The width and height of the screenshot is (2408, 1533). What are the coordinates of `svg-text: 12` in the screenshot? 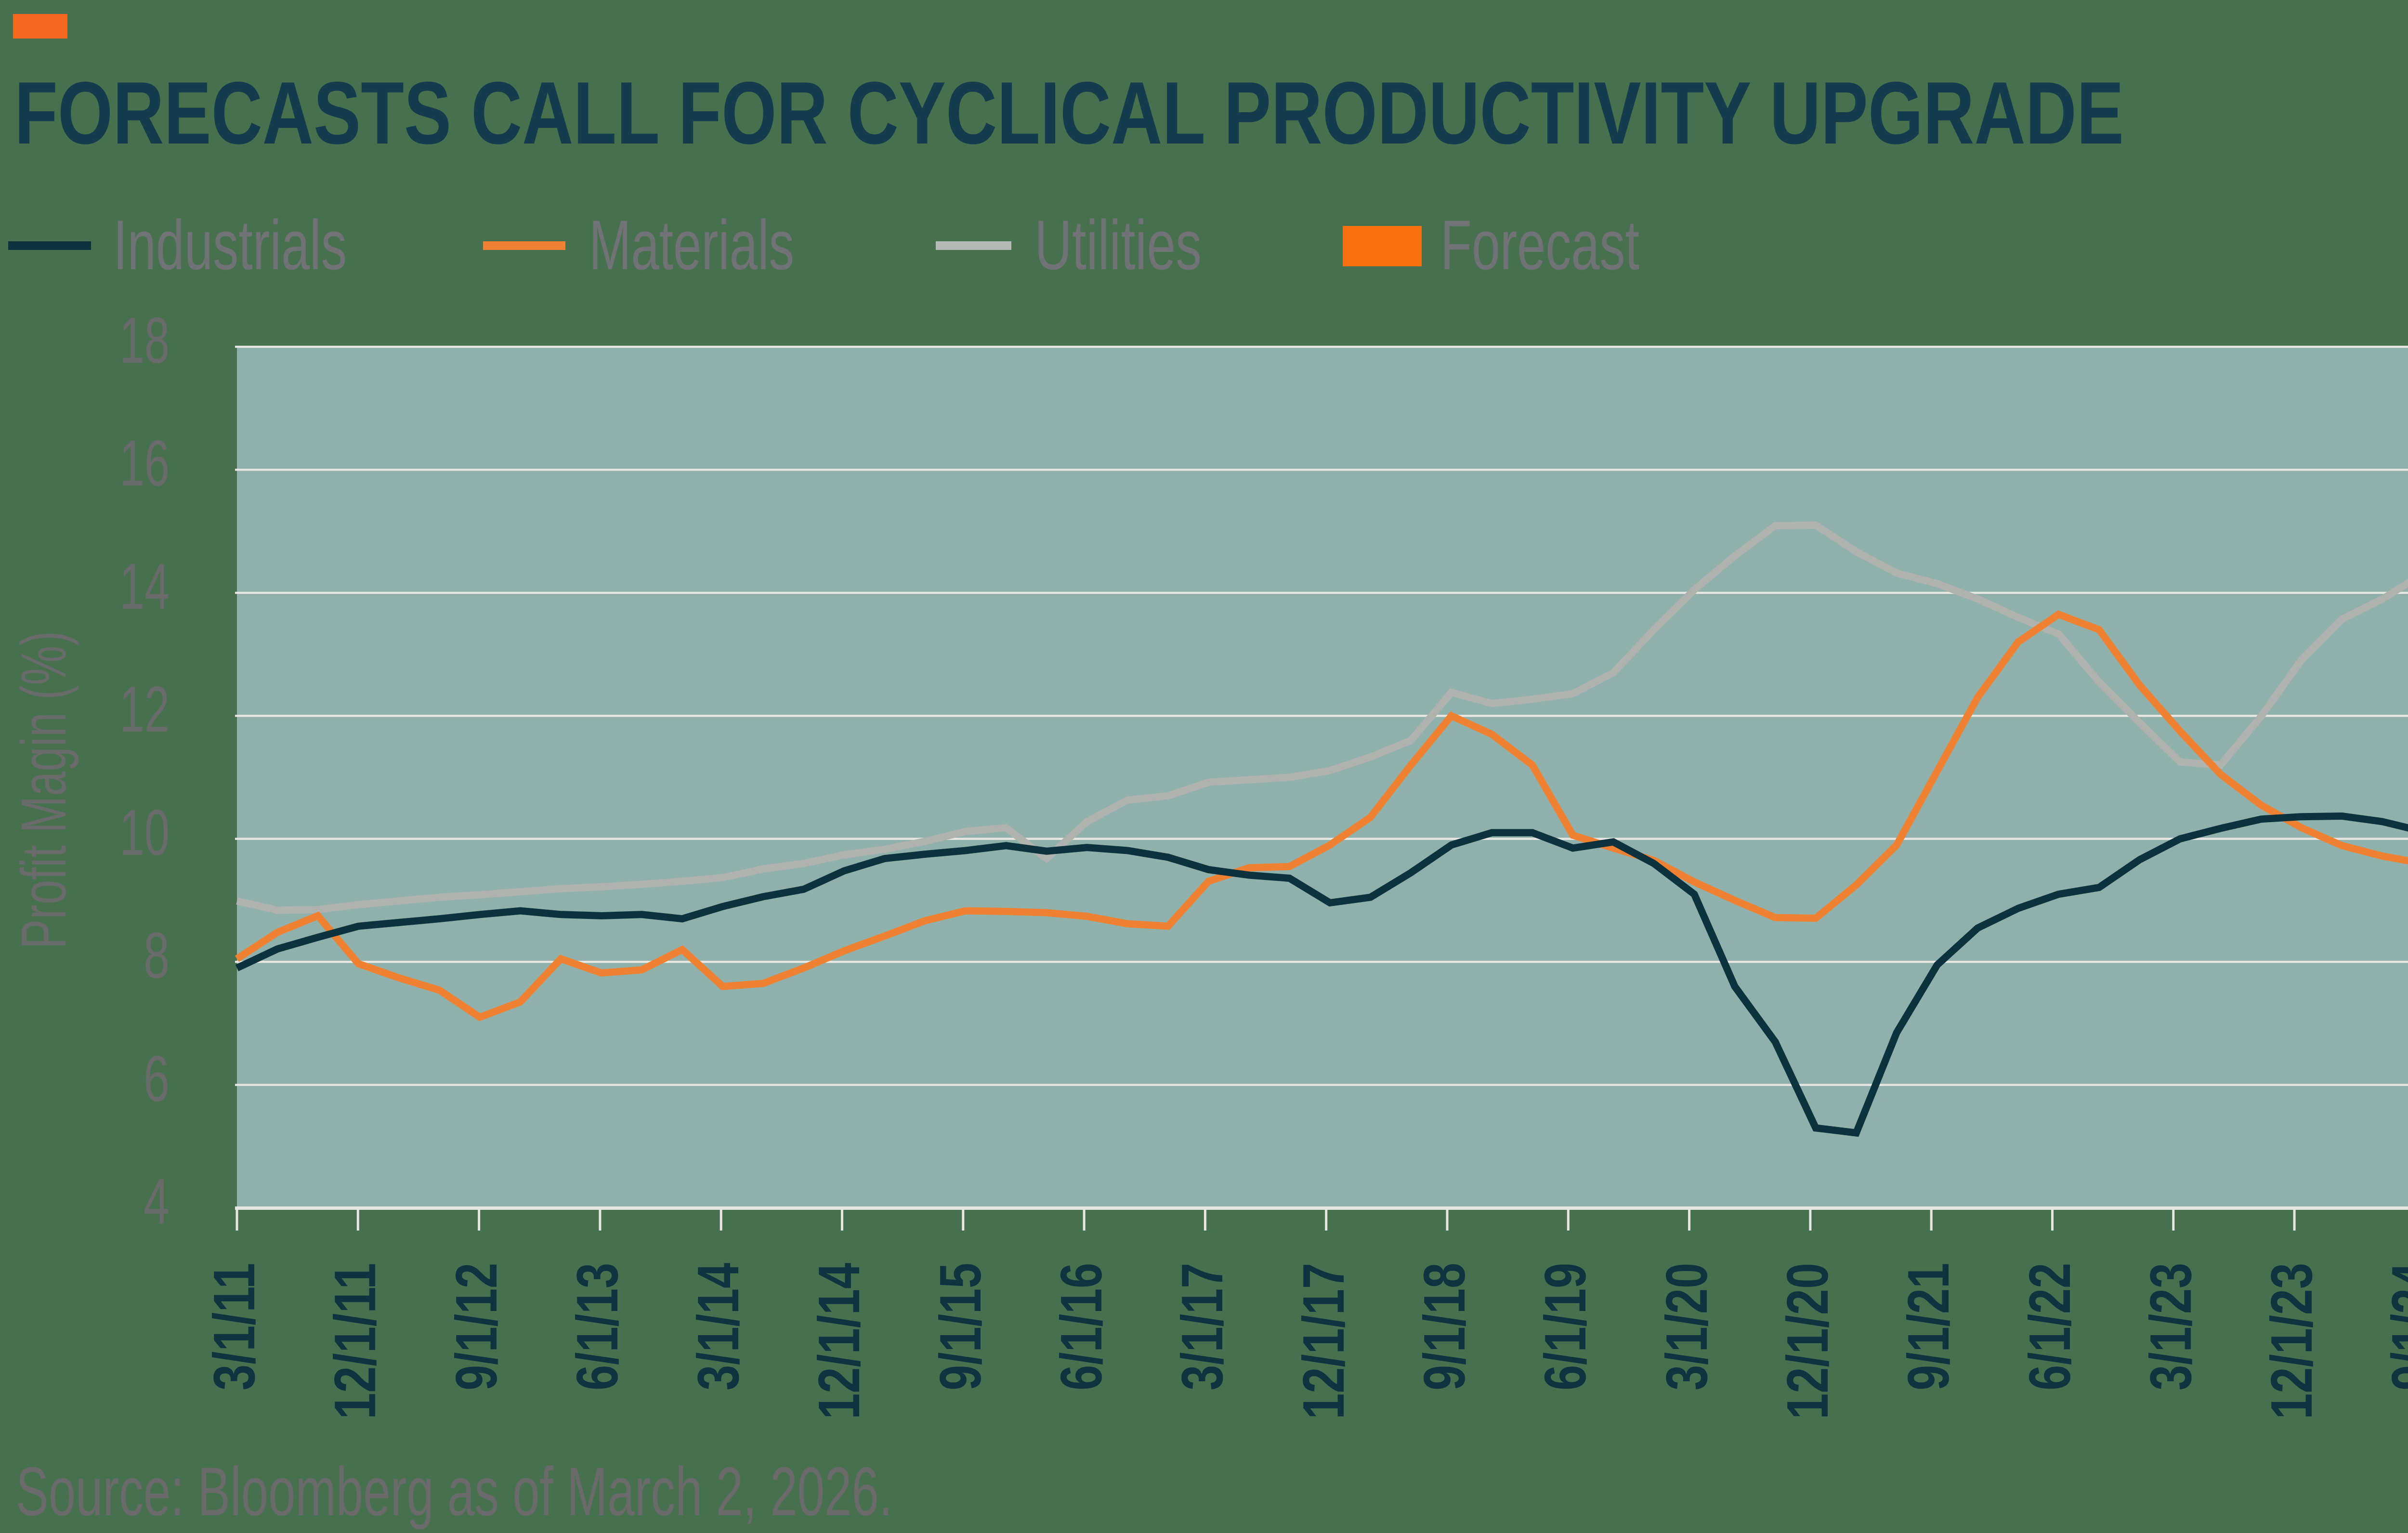 It's located at (144, 709).